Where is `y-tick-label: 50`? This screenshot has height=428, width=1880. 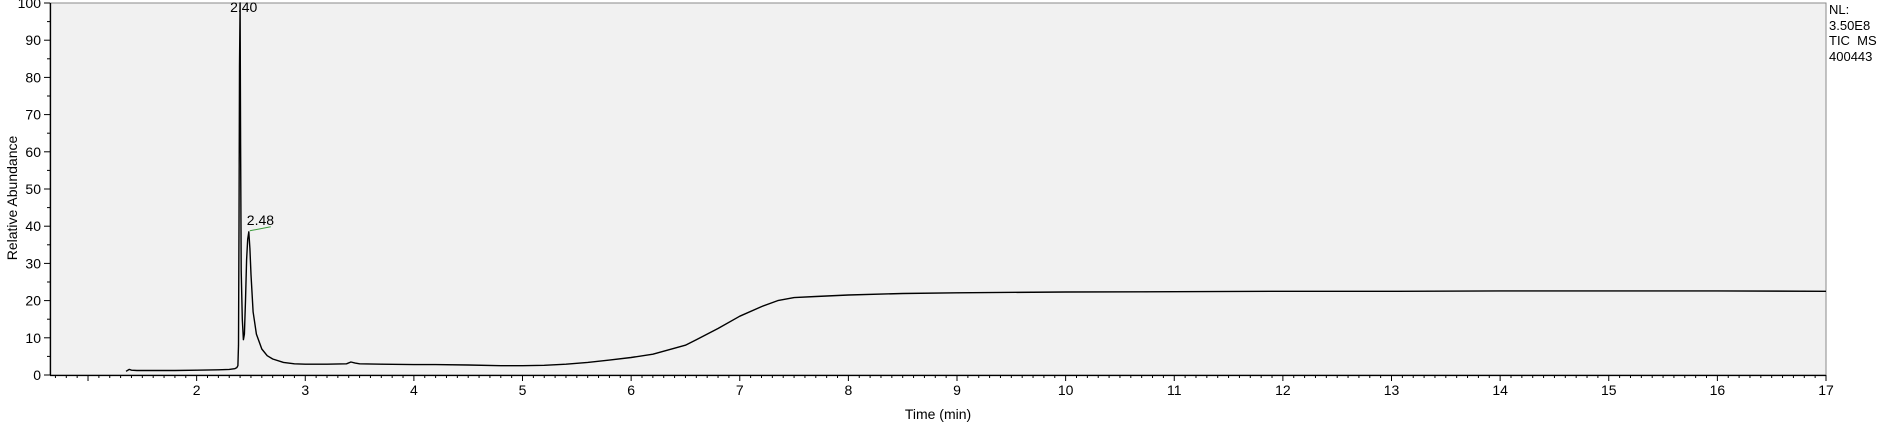 y-tick-label: 50 is located at coordinates (33, 189).